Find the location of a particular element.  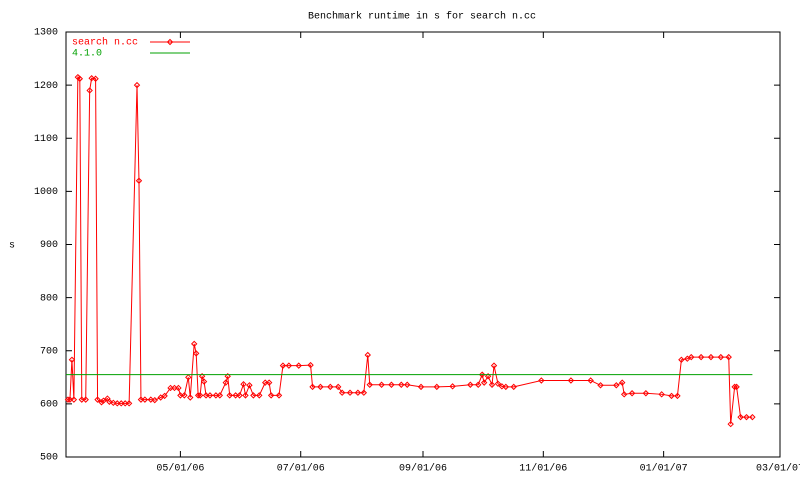

y-tick-label: 800 is located at coordinates (49, 298).